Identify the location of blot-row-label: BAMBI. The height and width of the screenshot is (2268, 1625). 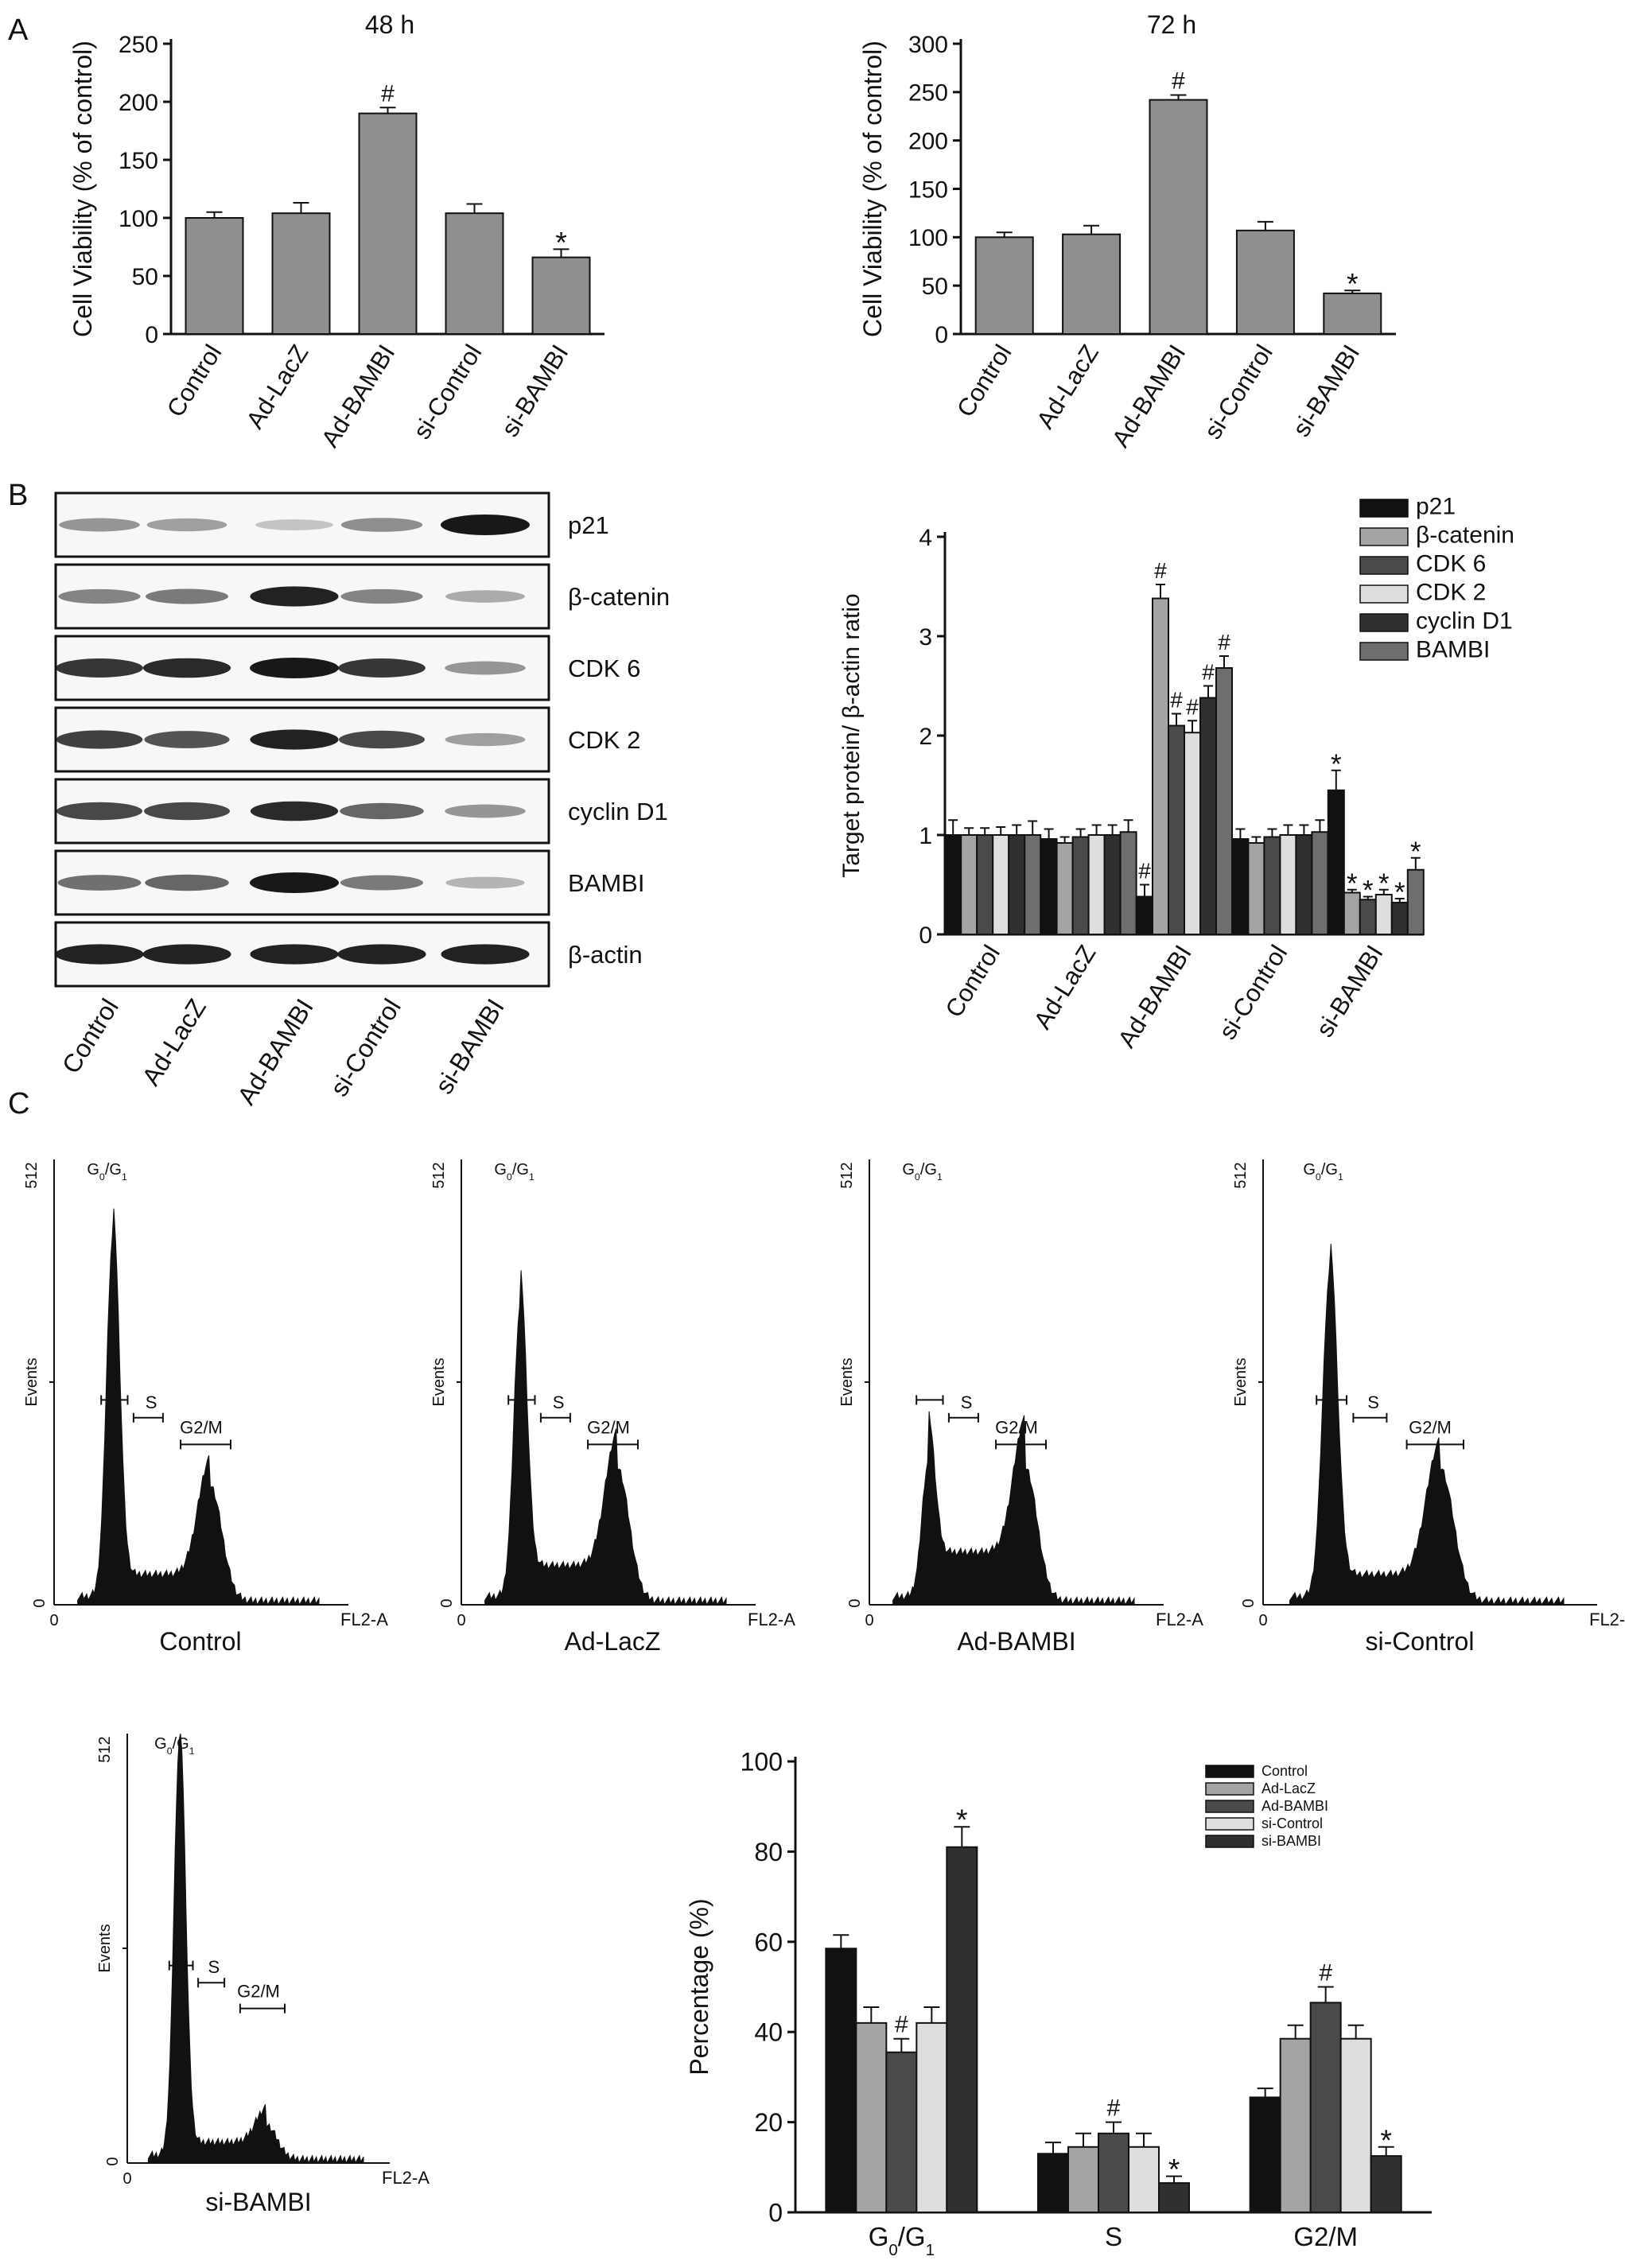
(606, 883).